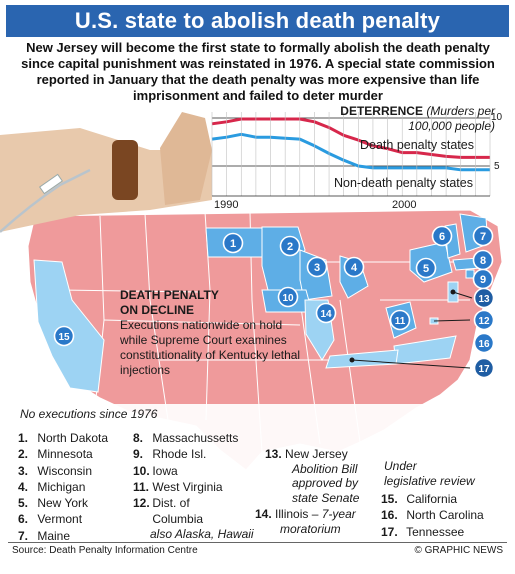 Image resolution: width=515 pixels, height=574 pixels. I want to click on legend-desc: moratorium, so click(310, 528).